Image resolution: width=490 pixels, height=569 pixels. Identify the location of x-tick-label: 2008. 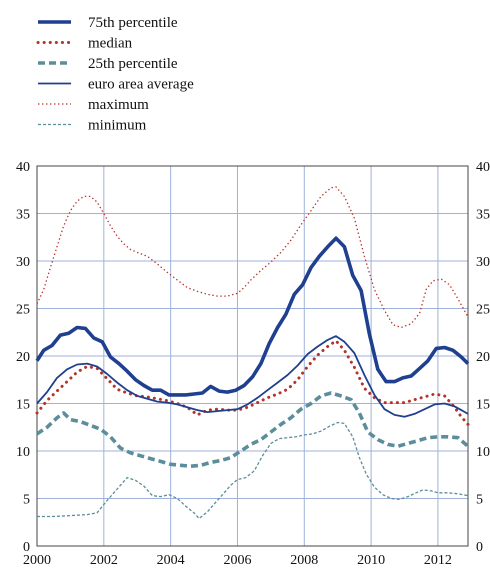
(304, 560).